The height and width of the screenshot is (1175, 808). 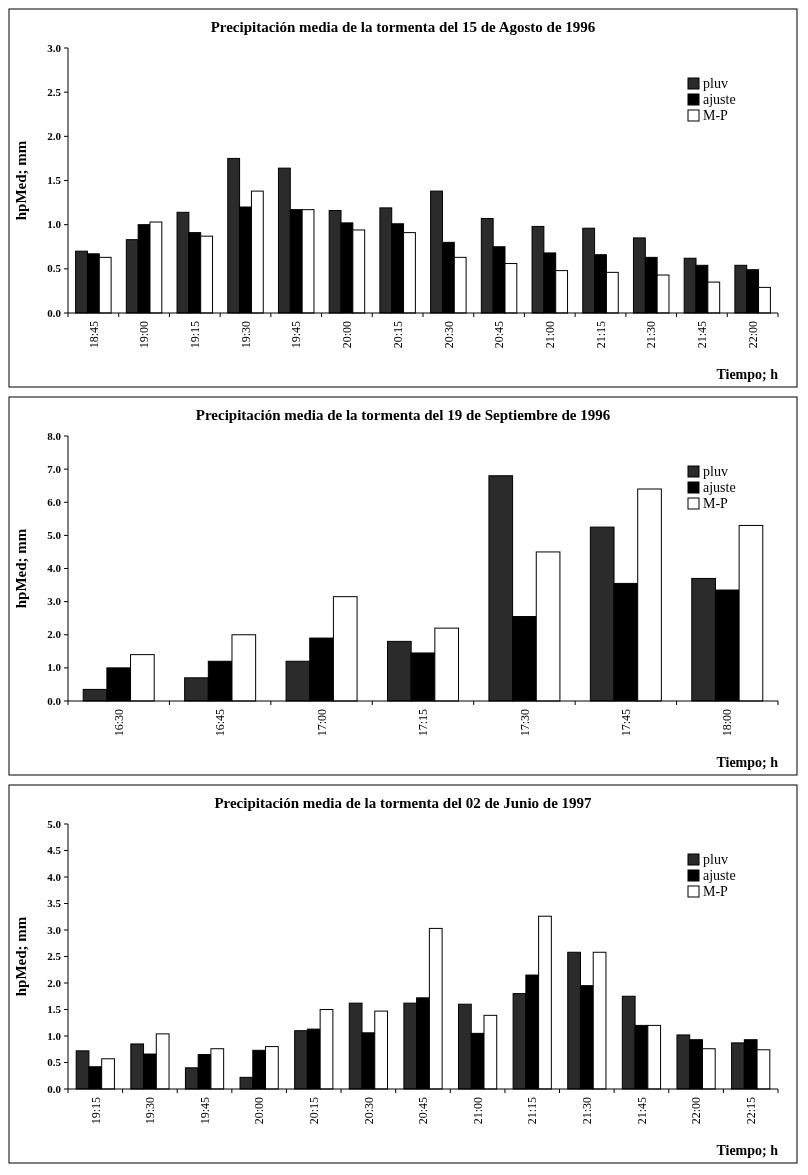 What do you see at coordinates (750, 1111) in the screenshot?
I see `x-tick-label: 22:15` at bounding box center [750, 1111].